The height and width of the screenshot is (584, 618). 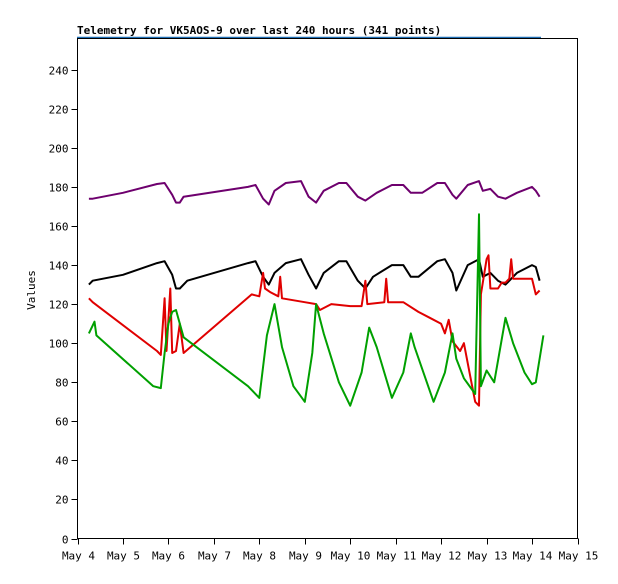 I want to click on y-tick-label: 200, so click(x=59, y=149).